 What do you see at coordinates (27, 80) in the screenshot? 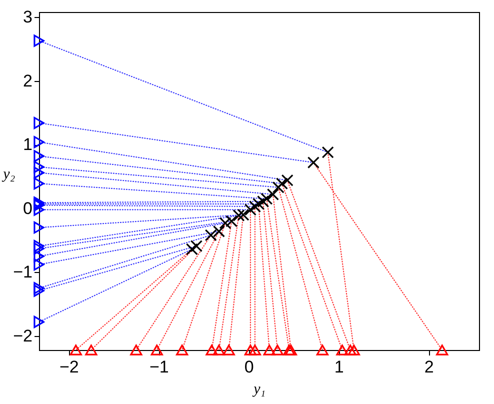
I see `y-tick-label: 2` at bounding box center [27, 80].